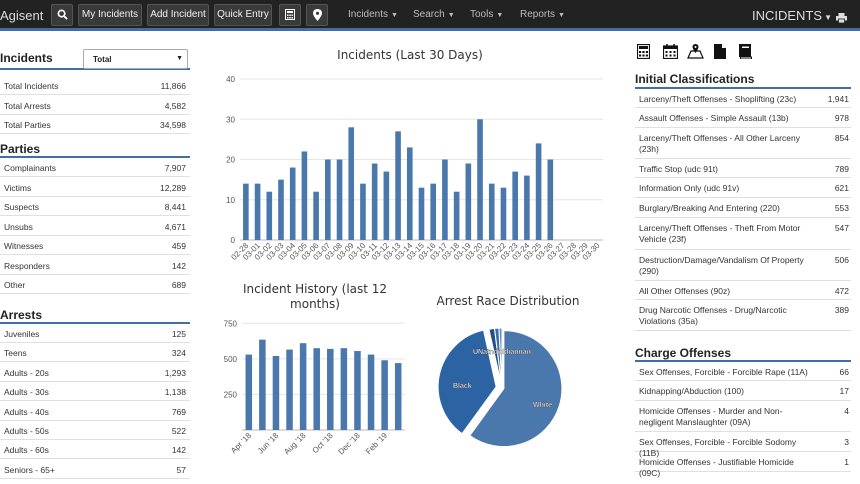  I want to click on add-incident-button: Add Incident, so click(178, 15).